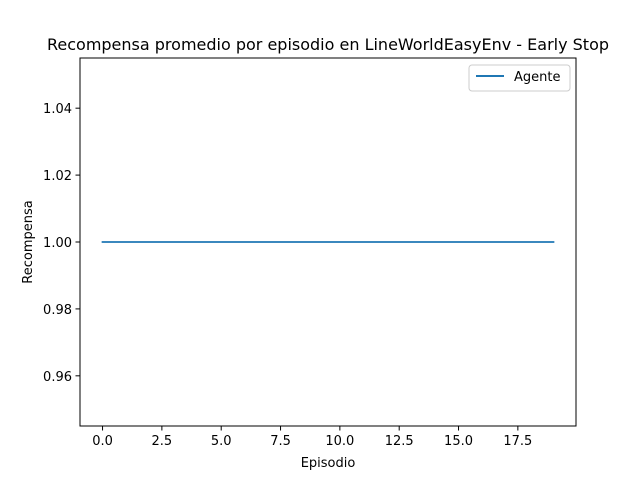 This screenshot has height=484, width=640. I want to click on legend-box, so click(519, 78).